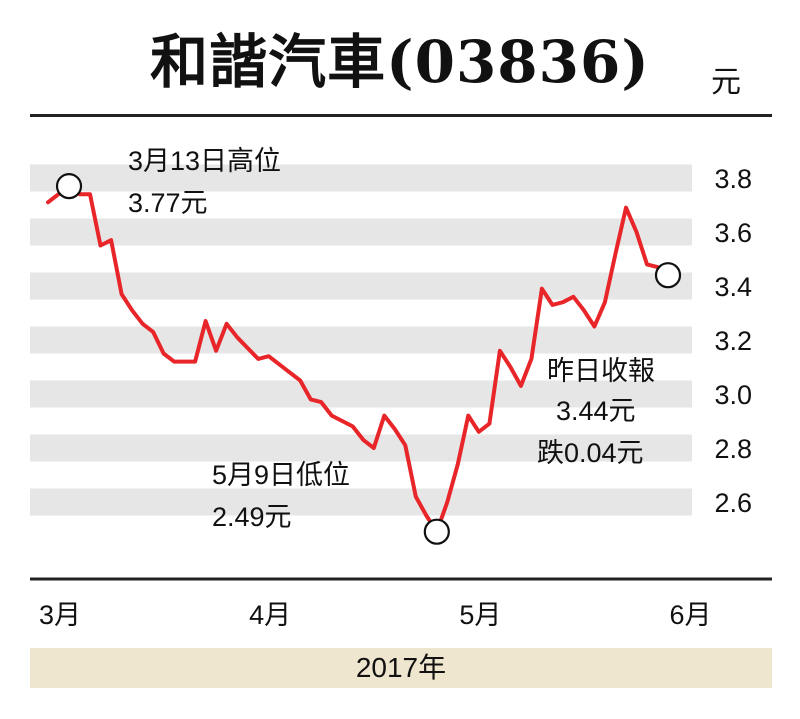  What do you see at coordinates (480, 615) in the screenshot?
I see `x-tick-label: 5月` at bounding box center [480, 615].